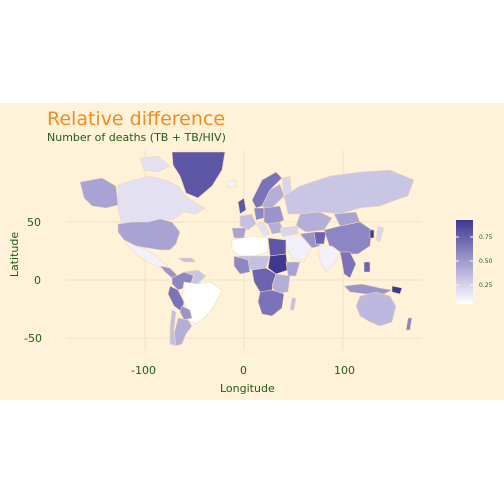 Image resolution: width=504 pixels, height=504 pixels. What do you see at coordinates (409, 324) in the screenshot?
I see `country-new-zealand` at bounding box center [409, 324].